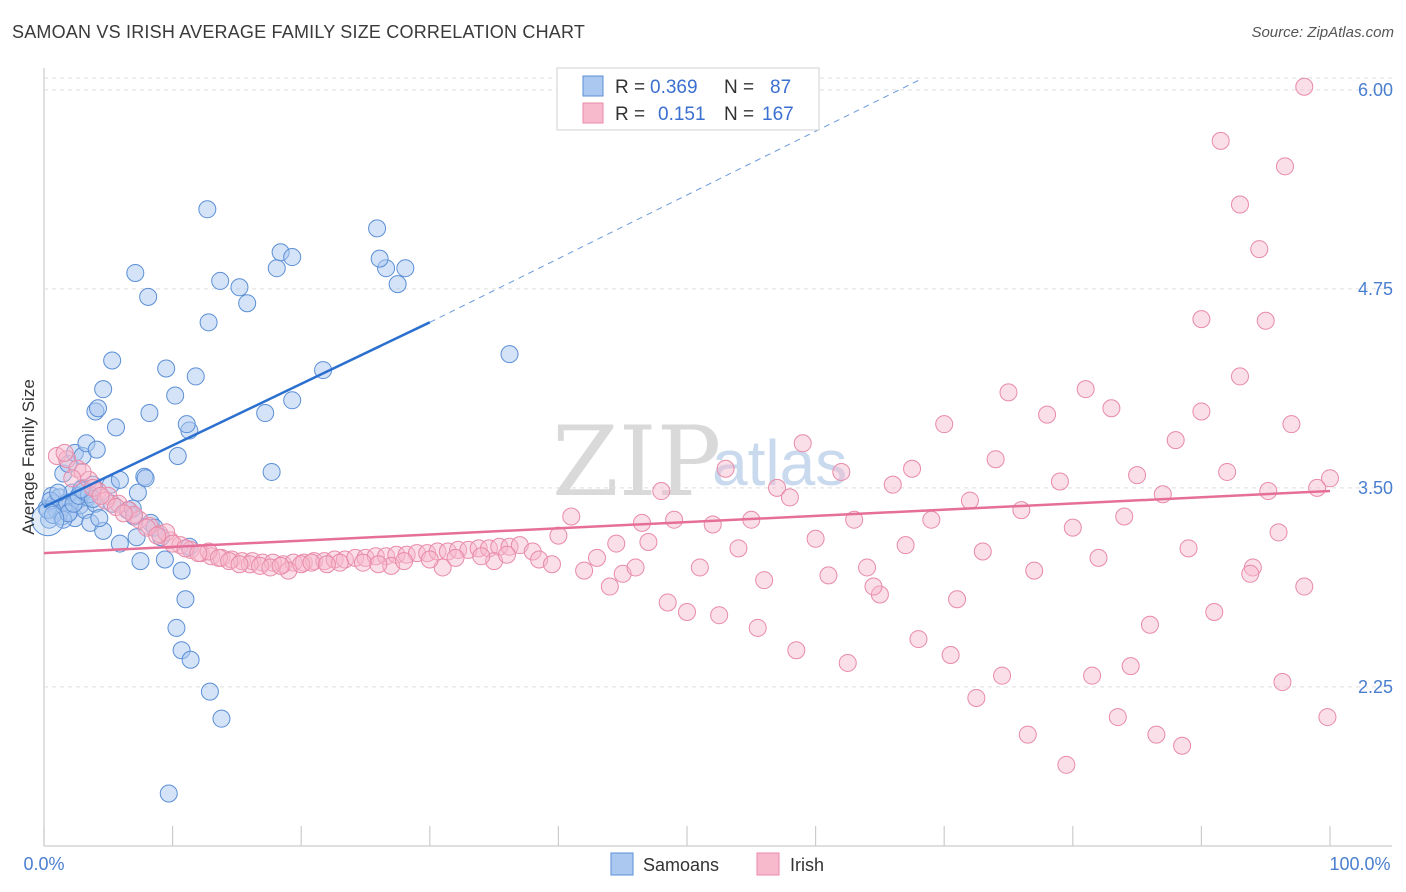 The image size is (1406, 892). Describe the element at coordinates (688, 99) in the screenshot. I see `correlation-legend: R = 0.369 N = 87 R = 0.151 N = 167` at that location.